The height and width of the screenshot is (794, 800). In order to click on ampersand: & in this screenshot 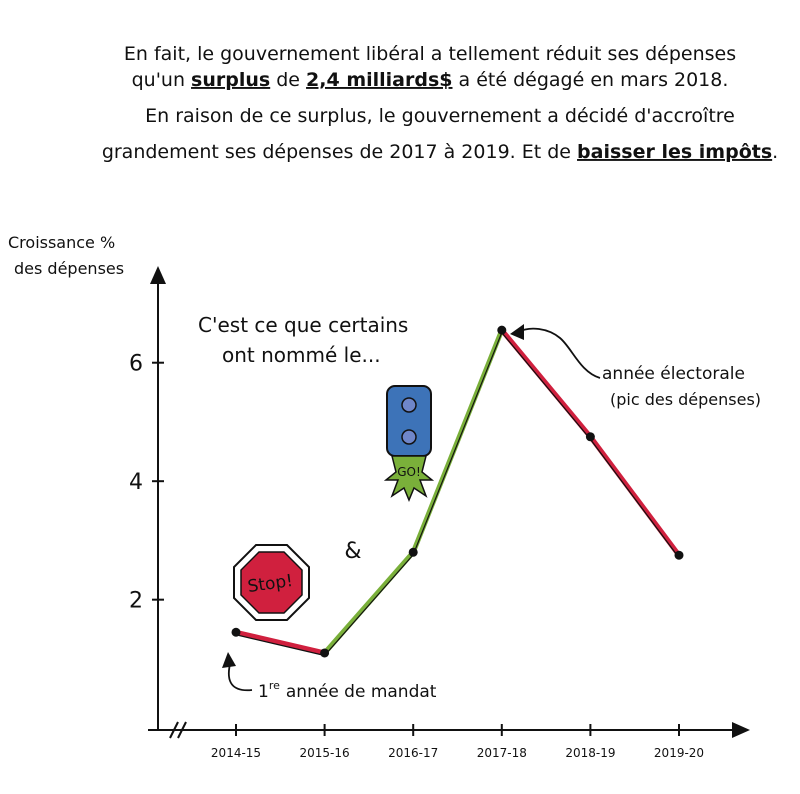, I will do `click(352, 551)`.